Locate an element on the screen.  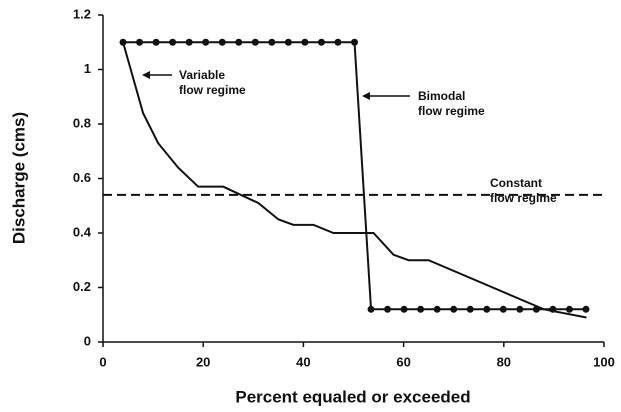
y-tick-label: 0.8 is located at coordinates (82, 122).